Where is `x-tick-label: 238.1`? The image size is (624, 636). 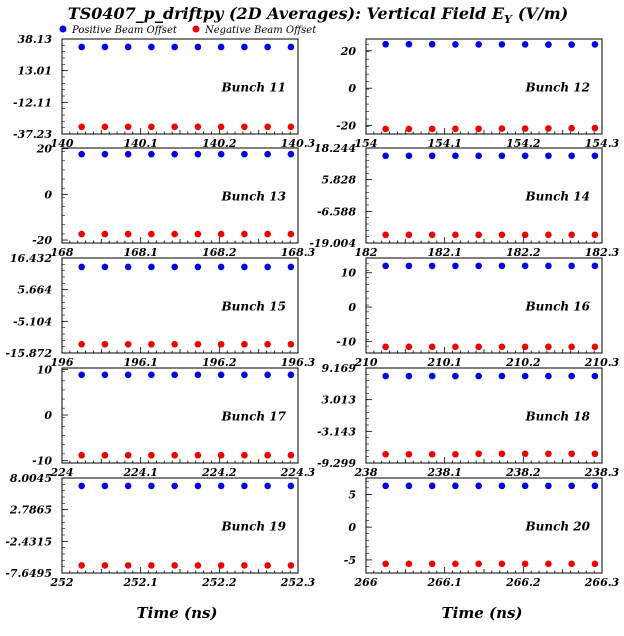 x-tick-label: 238.1 is located at coordinates (443, 472).